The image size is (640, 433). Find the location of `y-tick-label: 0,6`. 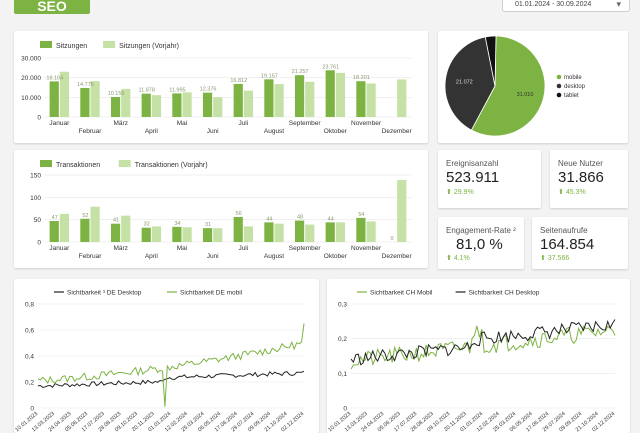

y-tick-label: 0,6 is located at coordinates (29, 331).